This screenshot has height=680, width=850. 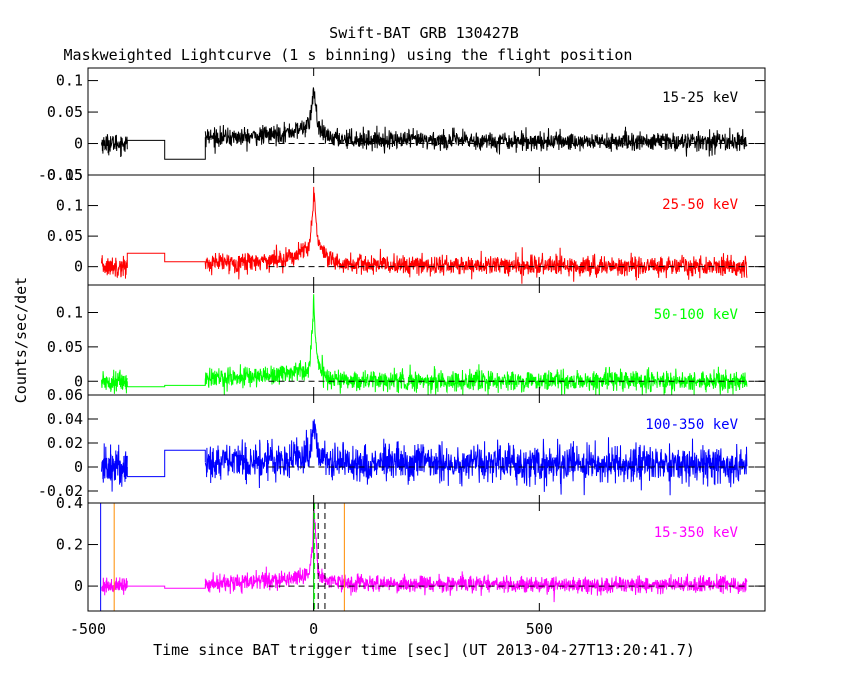 I want to click on panel-2: 0.1 0.05 0 50-100 keV, so click(x=406, y=340).